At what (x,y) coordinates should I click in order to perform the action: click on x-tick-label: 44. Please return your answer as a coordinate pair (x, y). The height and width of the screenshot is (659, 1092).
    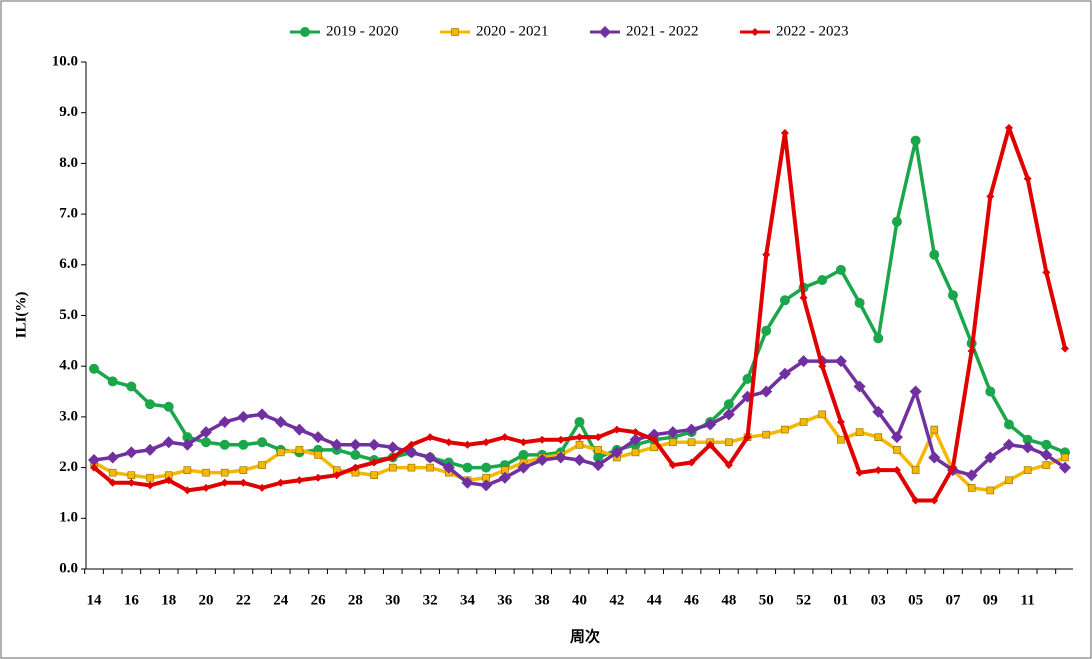
    Looking at the image, I should click on (655, 600).